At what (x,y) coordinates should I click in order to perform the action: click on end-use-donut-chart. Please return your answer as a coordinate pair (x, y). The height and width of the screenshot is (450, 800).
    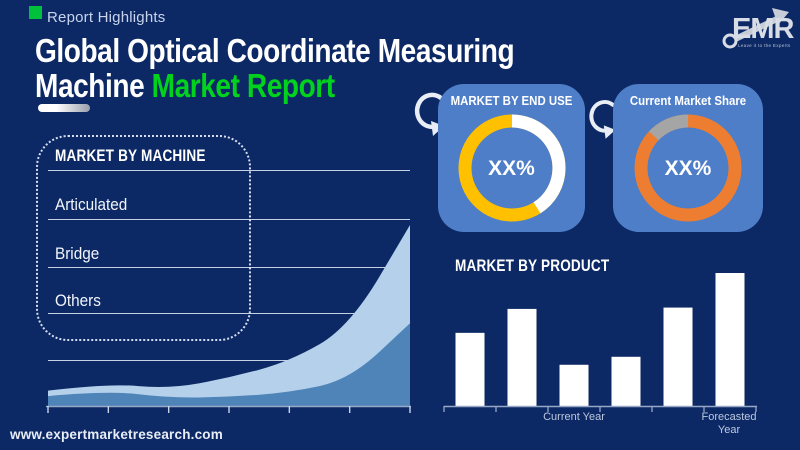
    Looking at the image, I should click on (511, 168).